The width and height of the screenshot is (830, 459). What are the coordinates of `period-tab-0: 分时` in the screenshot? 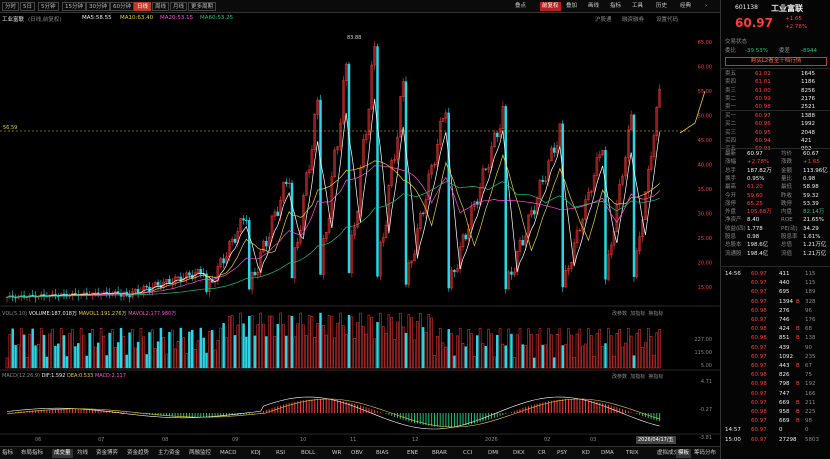 It's located at (11, 6).